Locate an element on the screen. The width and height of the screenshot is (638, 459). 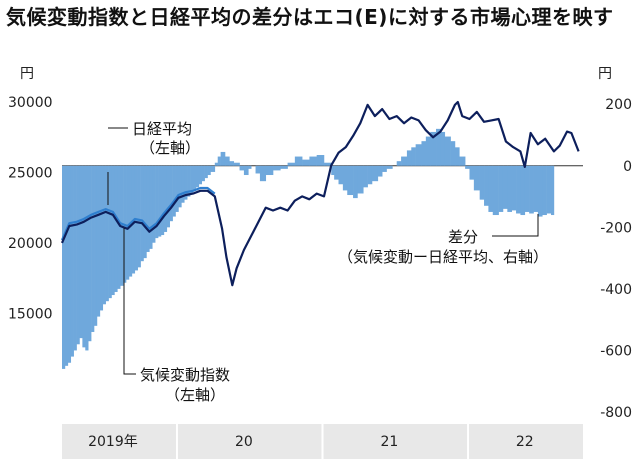
diff-label: 差分 is located at coordinates (463, 237).